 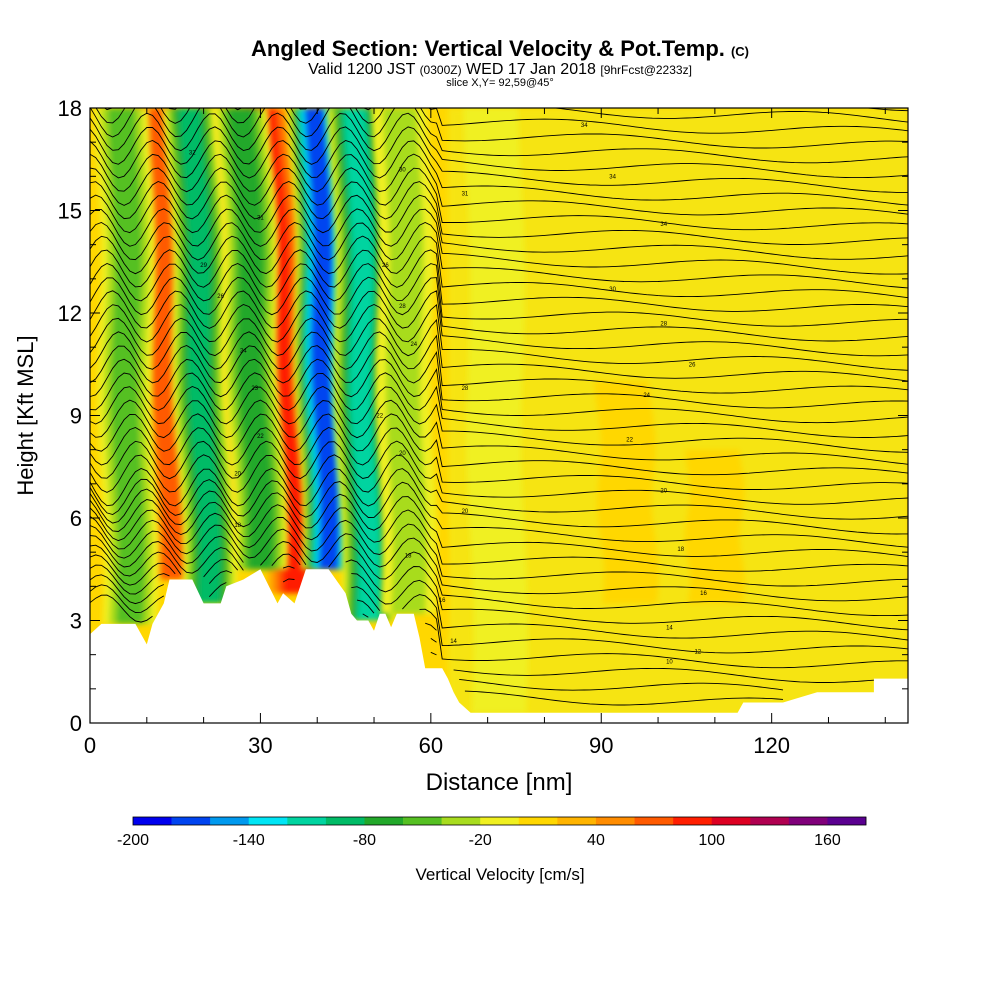 I want to click on isentrope-label: 12, so click(x=697, y=652).